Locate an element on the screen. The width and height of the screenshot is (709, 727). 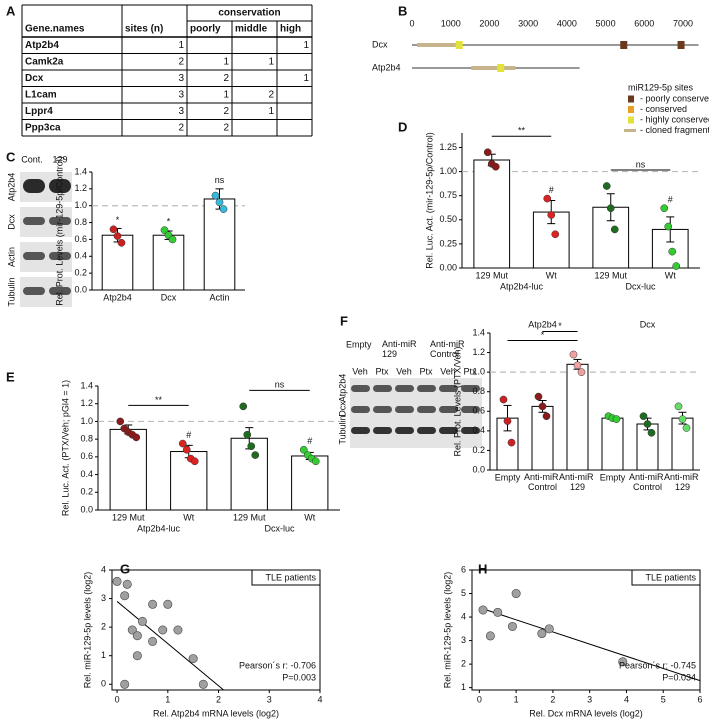
y-tick-label: 3 is located at coordinates (463, 640).